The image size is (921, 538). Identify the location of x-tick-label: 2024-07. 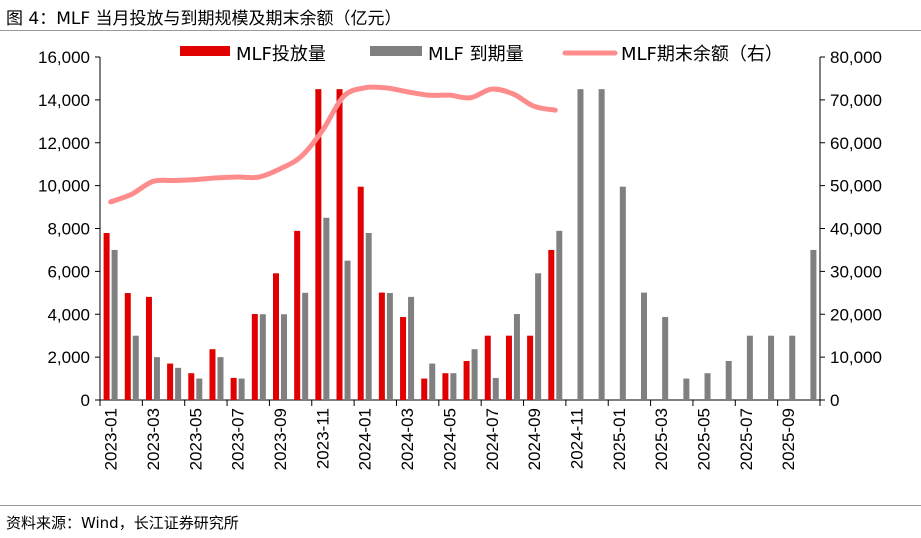
(492, 439).